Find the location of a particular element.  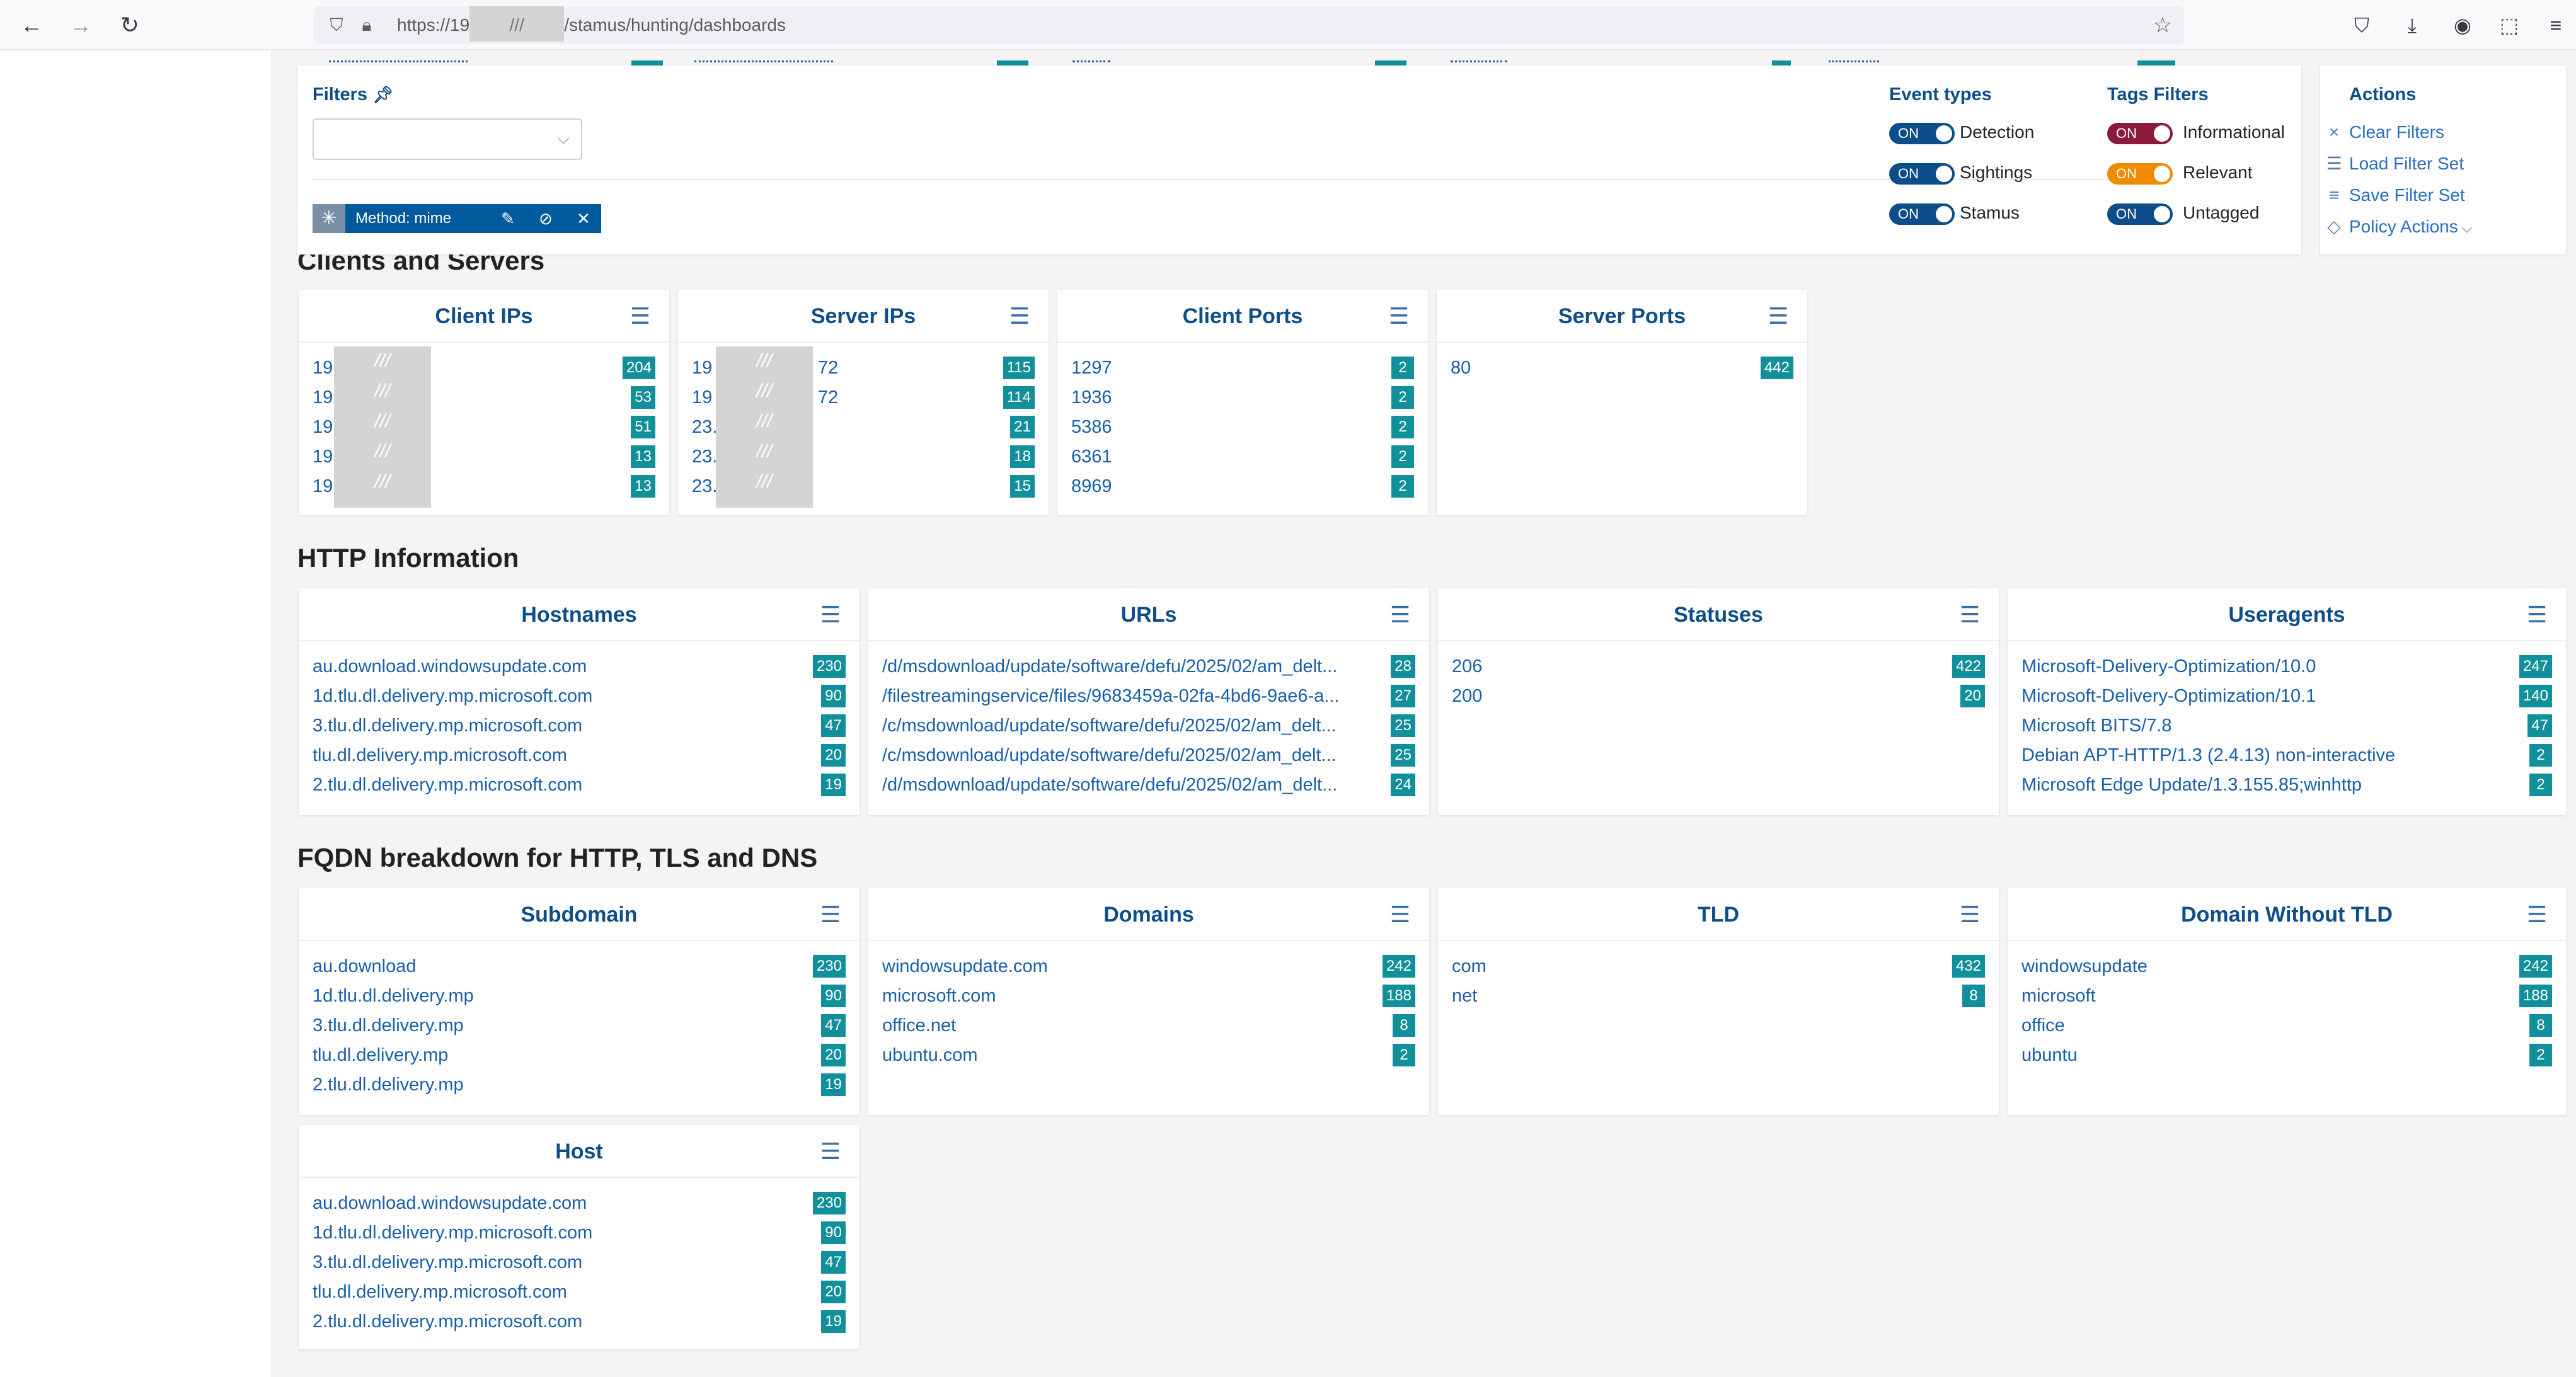

table-row: au.download.windowsupdate.com 230 is located at coordinates (579, 1203).